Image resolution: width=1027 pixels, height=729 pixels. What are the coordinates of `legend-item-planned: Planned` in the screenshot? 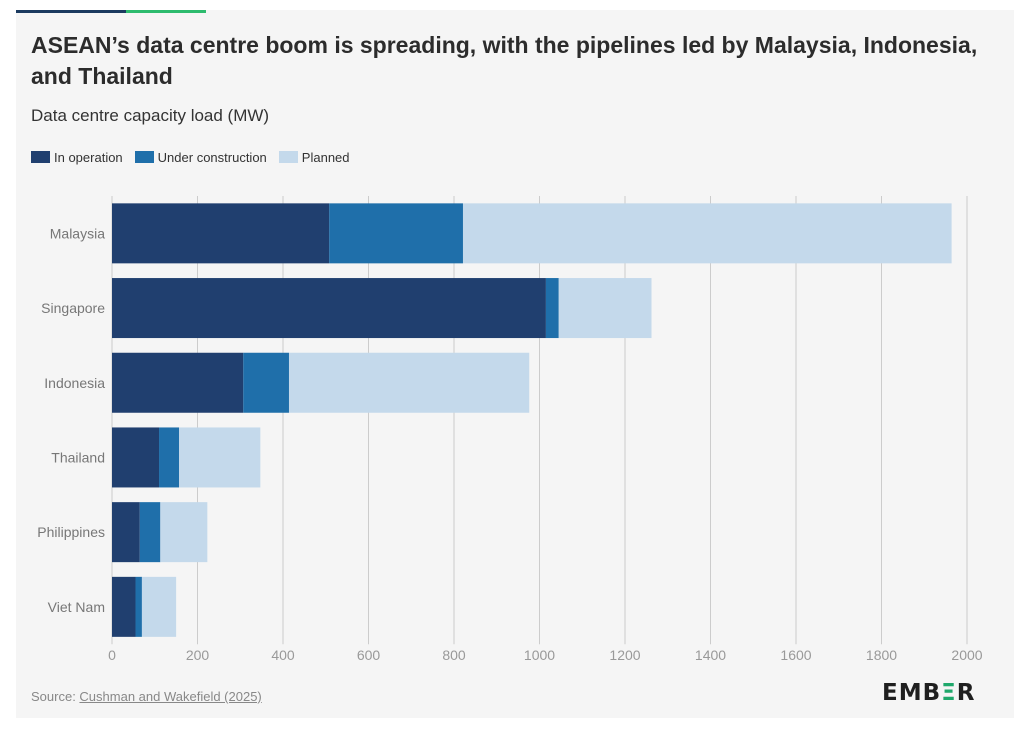 It's located at (314, 157).